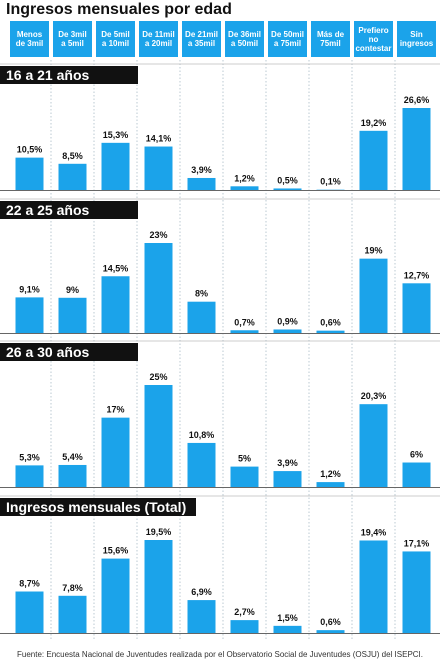  Describe the element at coordinates (158, 235) in the screenshot. I see `value-label: 23%` at that location.